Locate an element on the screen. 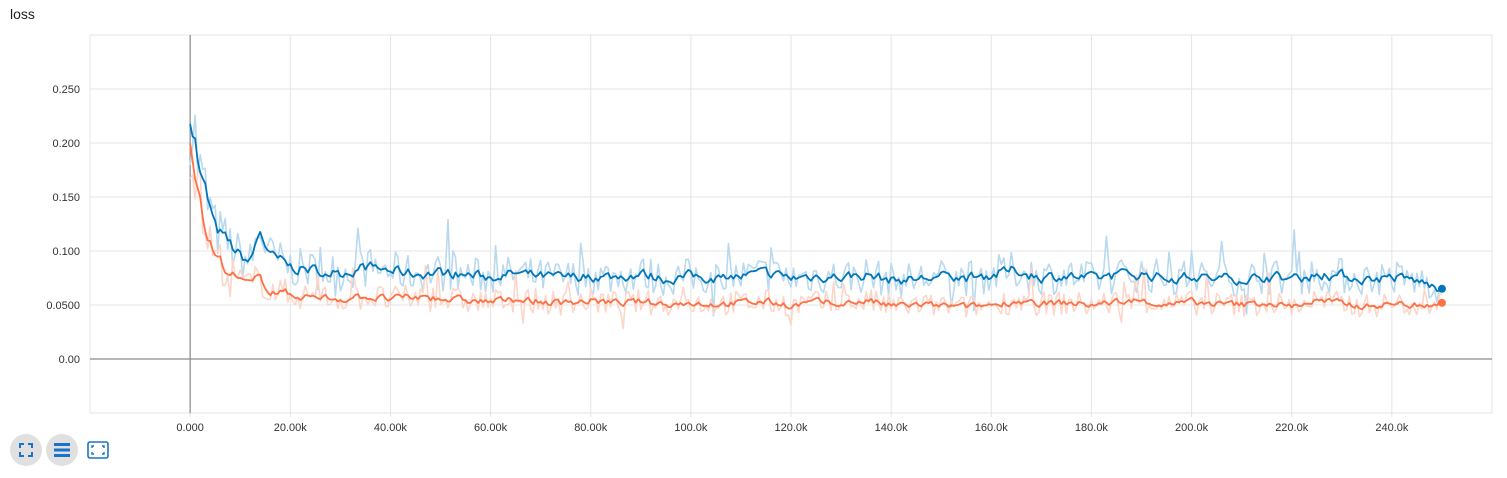 The image size is (1507, 478). x-tick-label: 160.0k is located at coordinates (992, 428).